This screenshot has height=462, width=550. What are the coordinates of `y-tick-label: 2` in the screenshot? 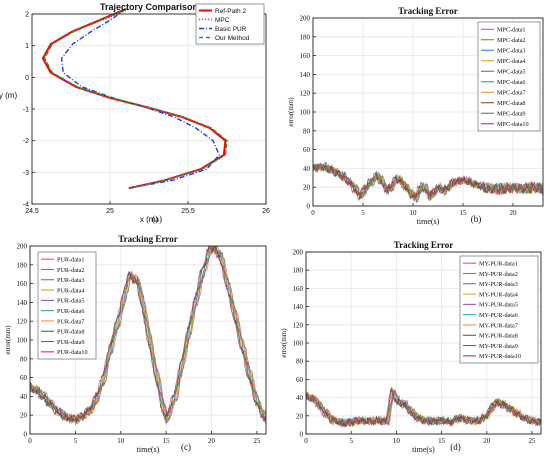 It's located at (27, 15).